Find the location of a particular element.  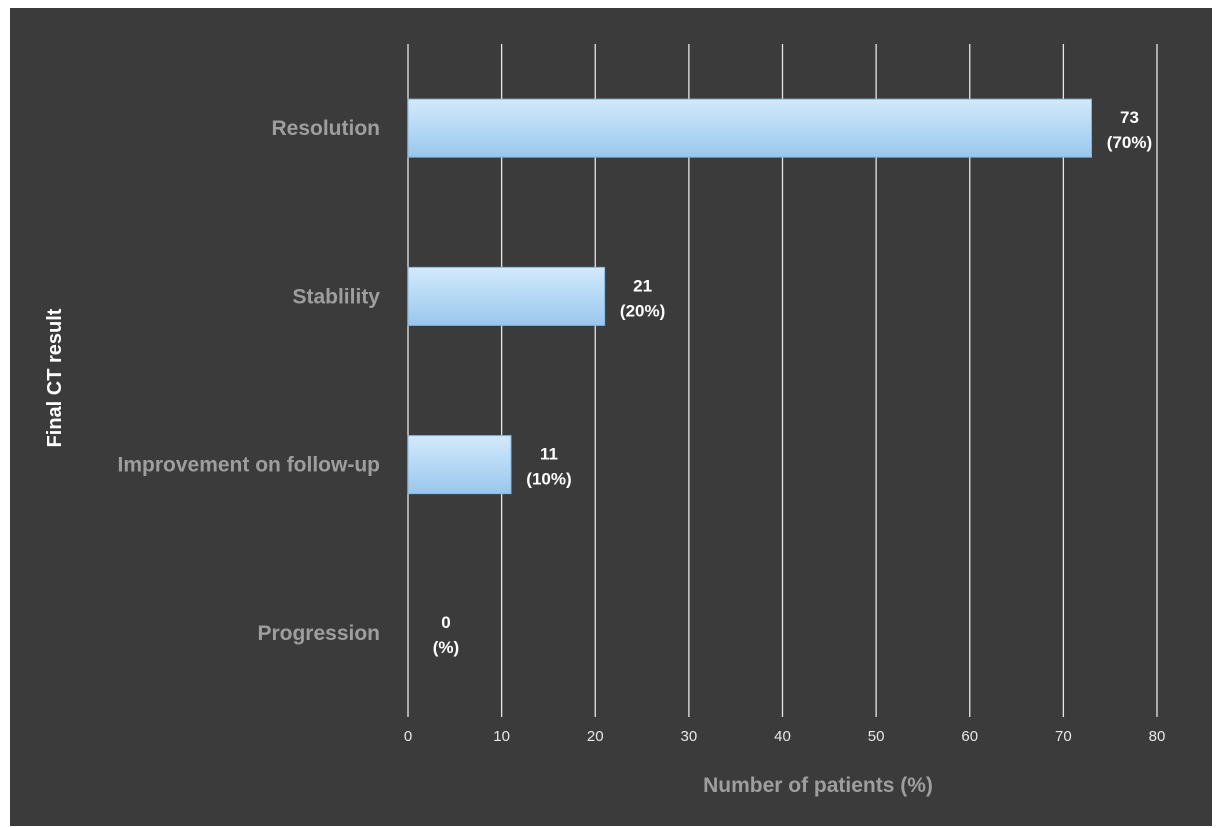

data-label-count: 21 is located at coordinates (642, 285).